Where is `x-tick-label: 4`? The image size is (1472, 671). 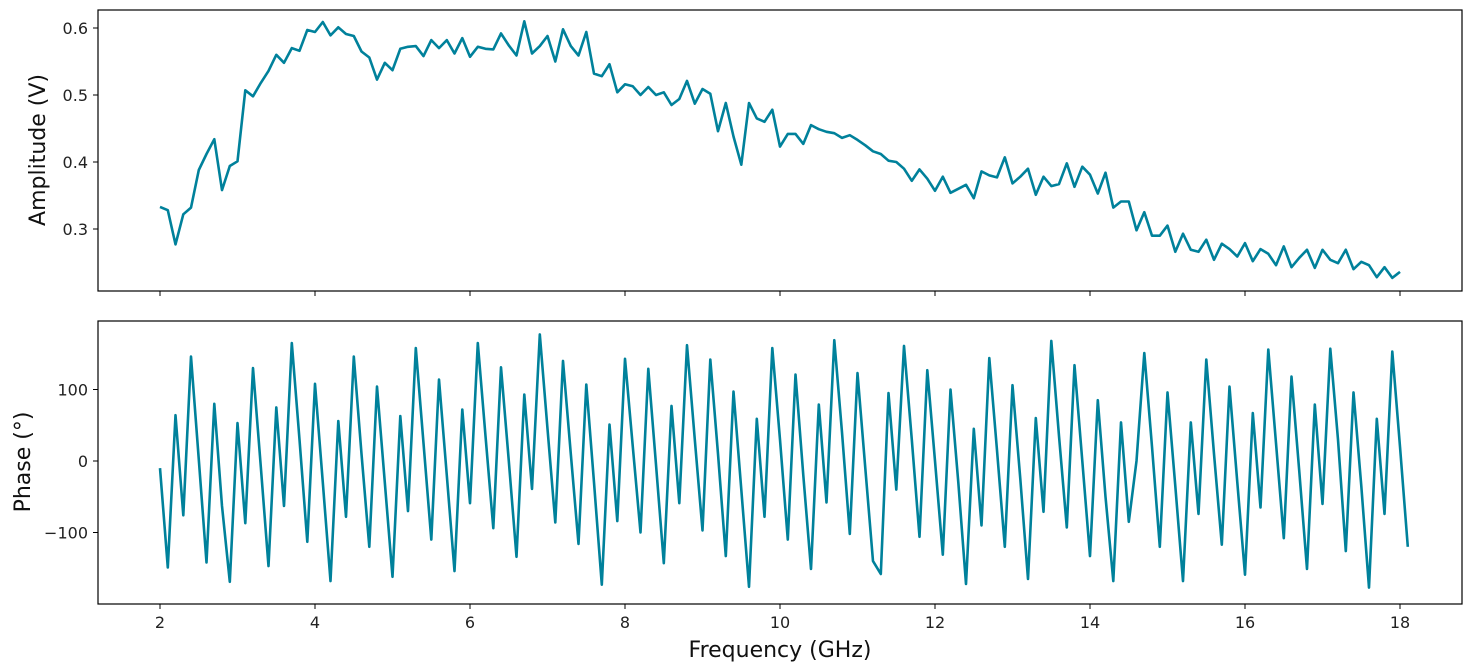
x-tick-label: 4 is located at coordinates (315, 622).